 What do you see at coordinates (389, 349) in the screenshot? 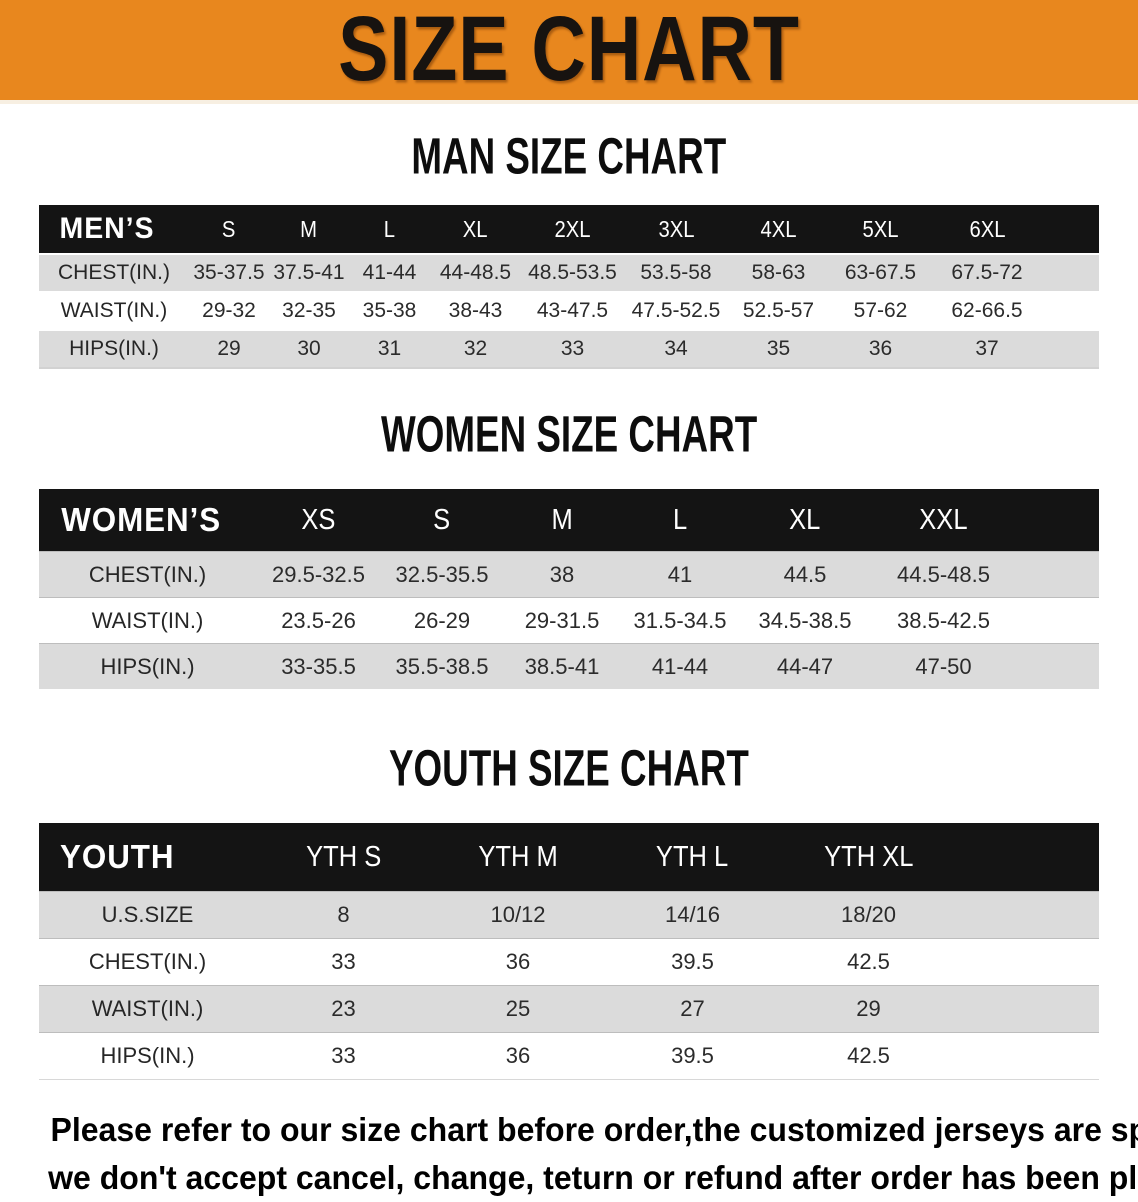
I see `measurement-value: 31` at bounding box center [389, 349].